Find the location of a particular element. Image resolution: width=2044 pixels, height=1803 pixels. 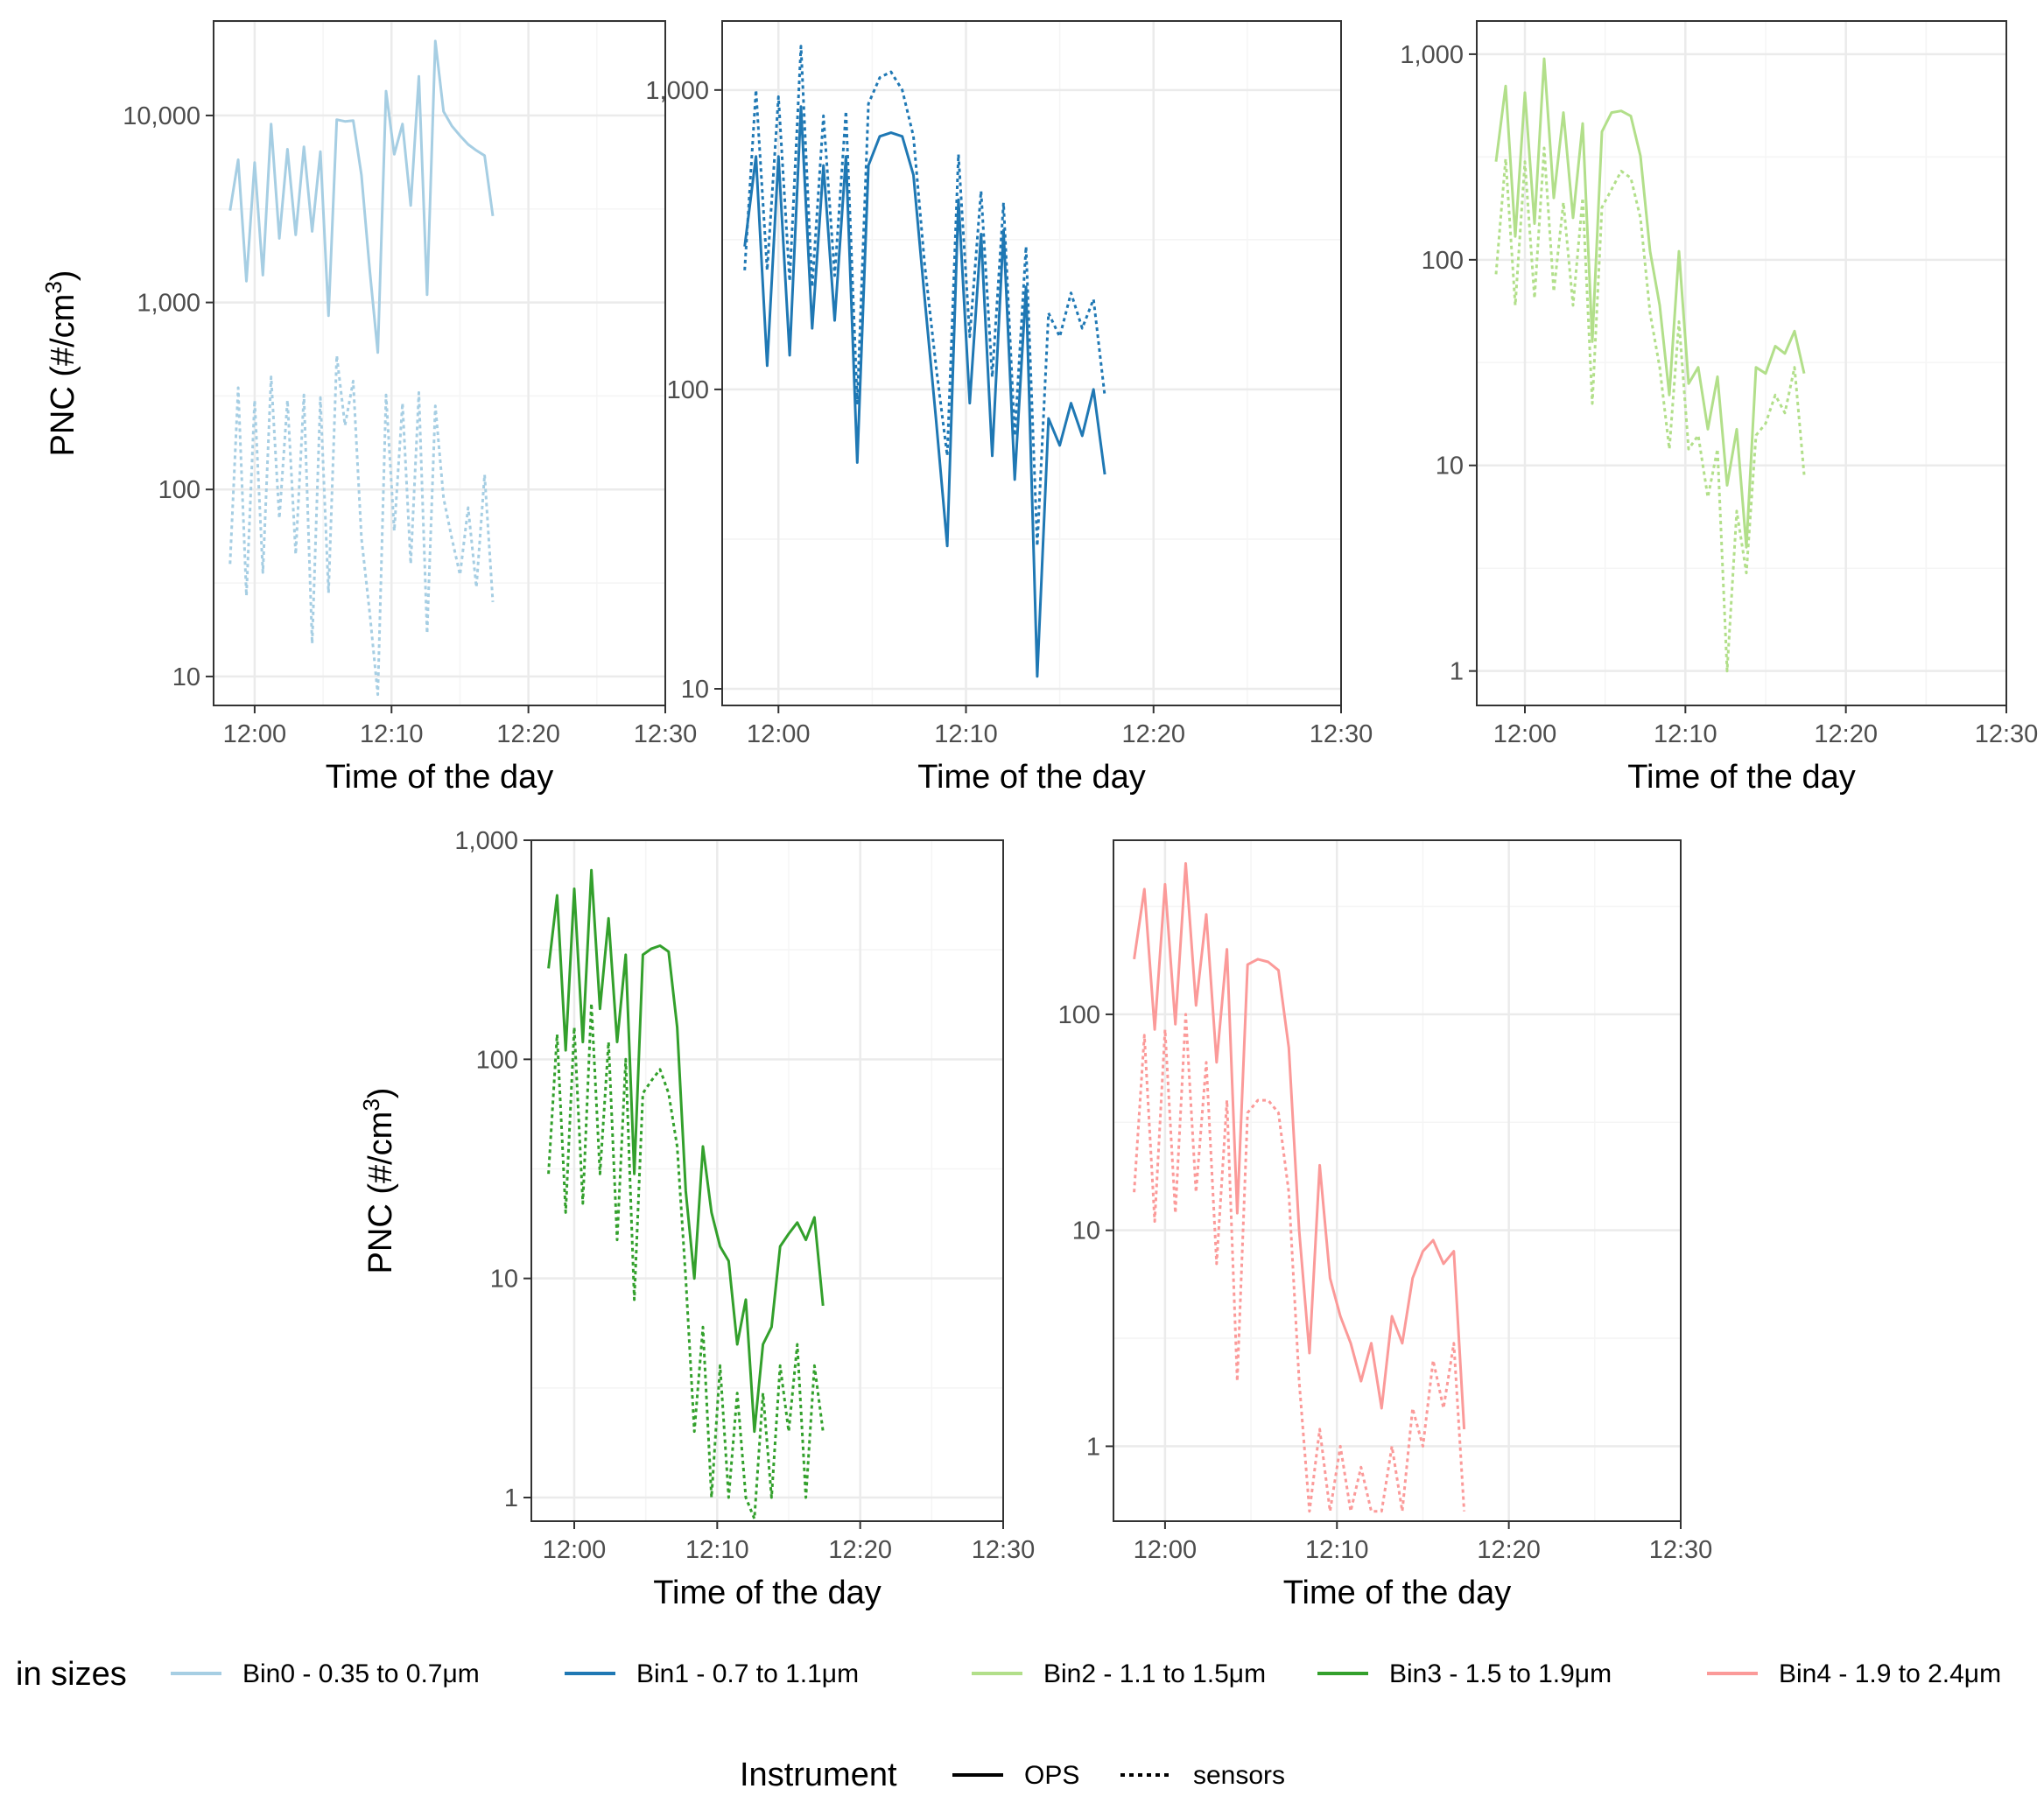

legend-instrument-title: Instrument is located at coordinates (818, 1775).